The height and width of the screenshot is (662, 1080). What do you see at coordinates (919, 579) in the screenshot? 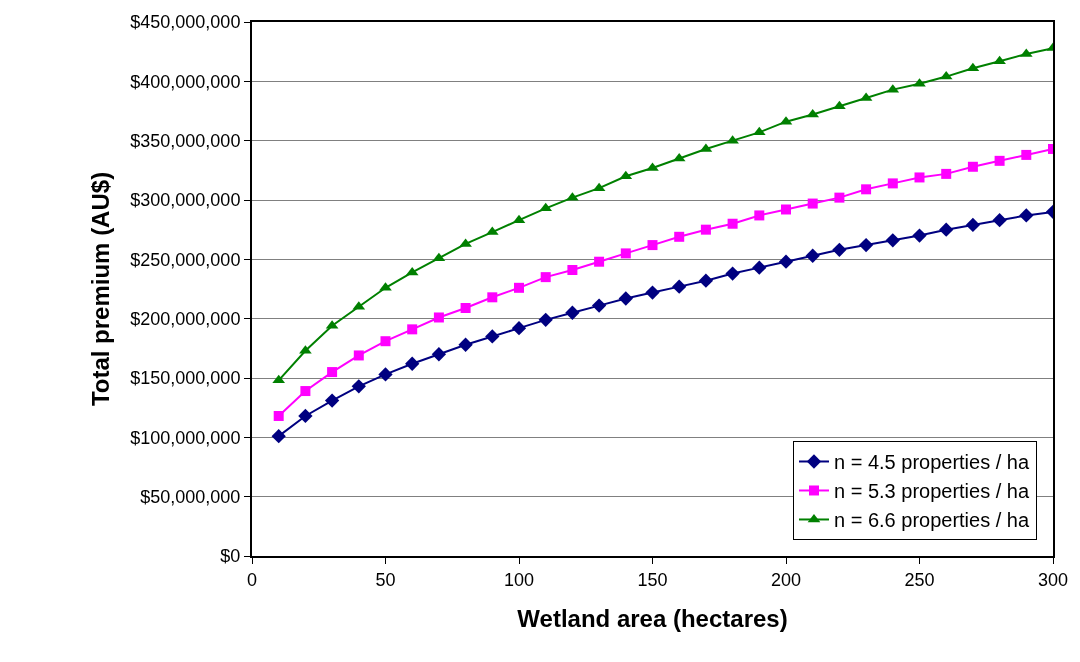
I see `x-tick-label: 250` at bounding box center [919, 579].